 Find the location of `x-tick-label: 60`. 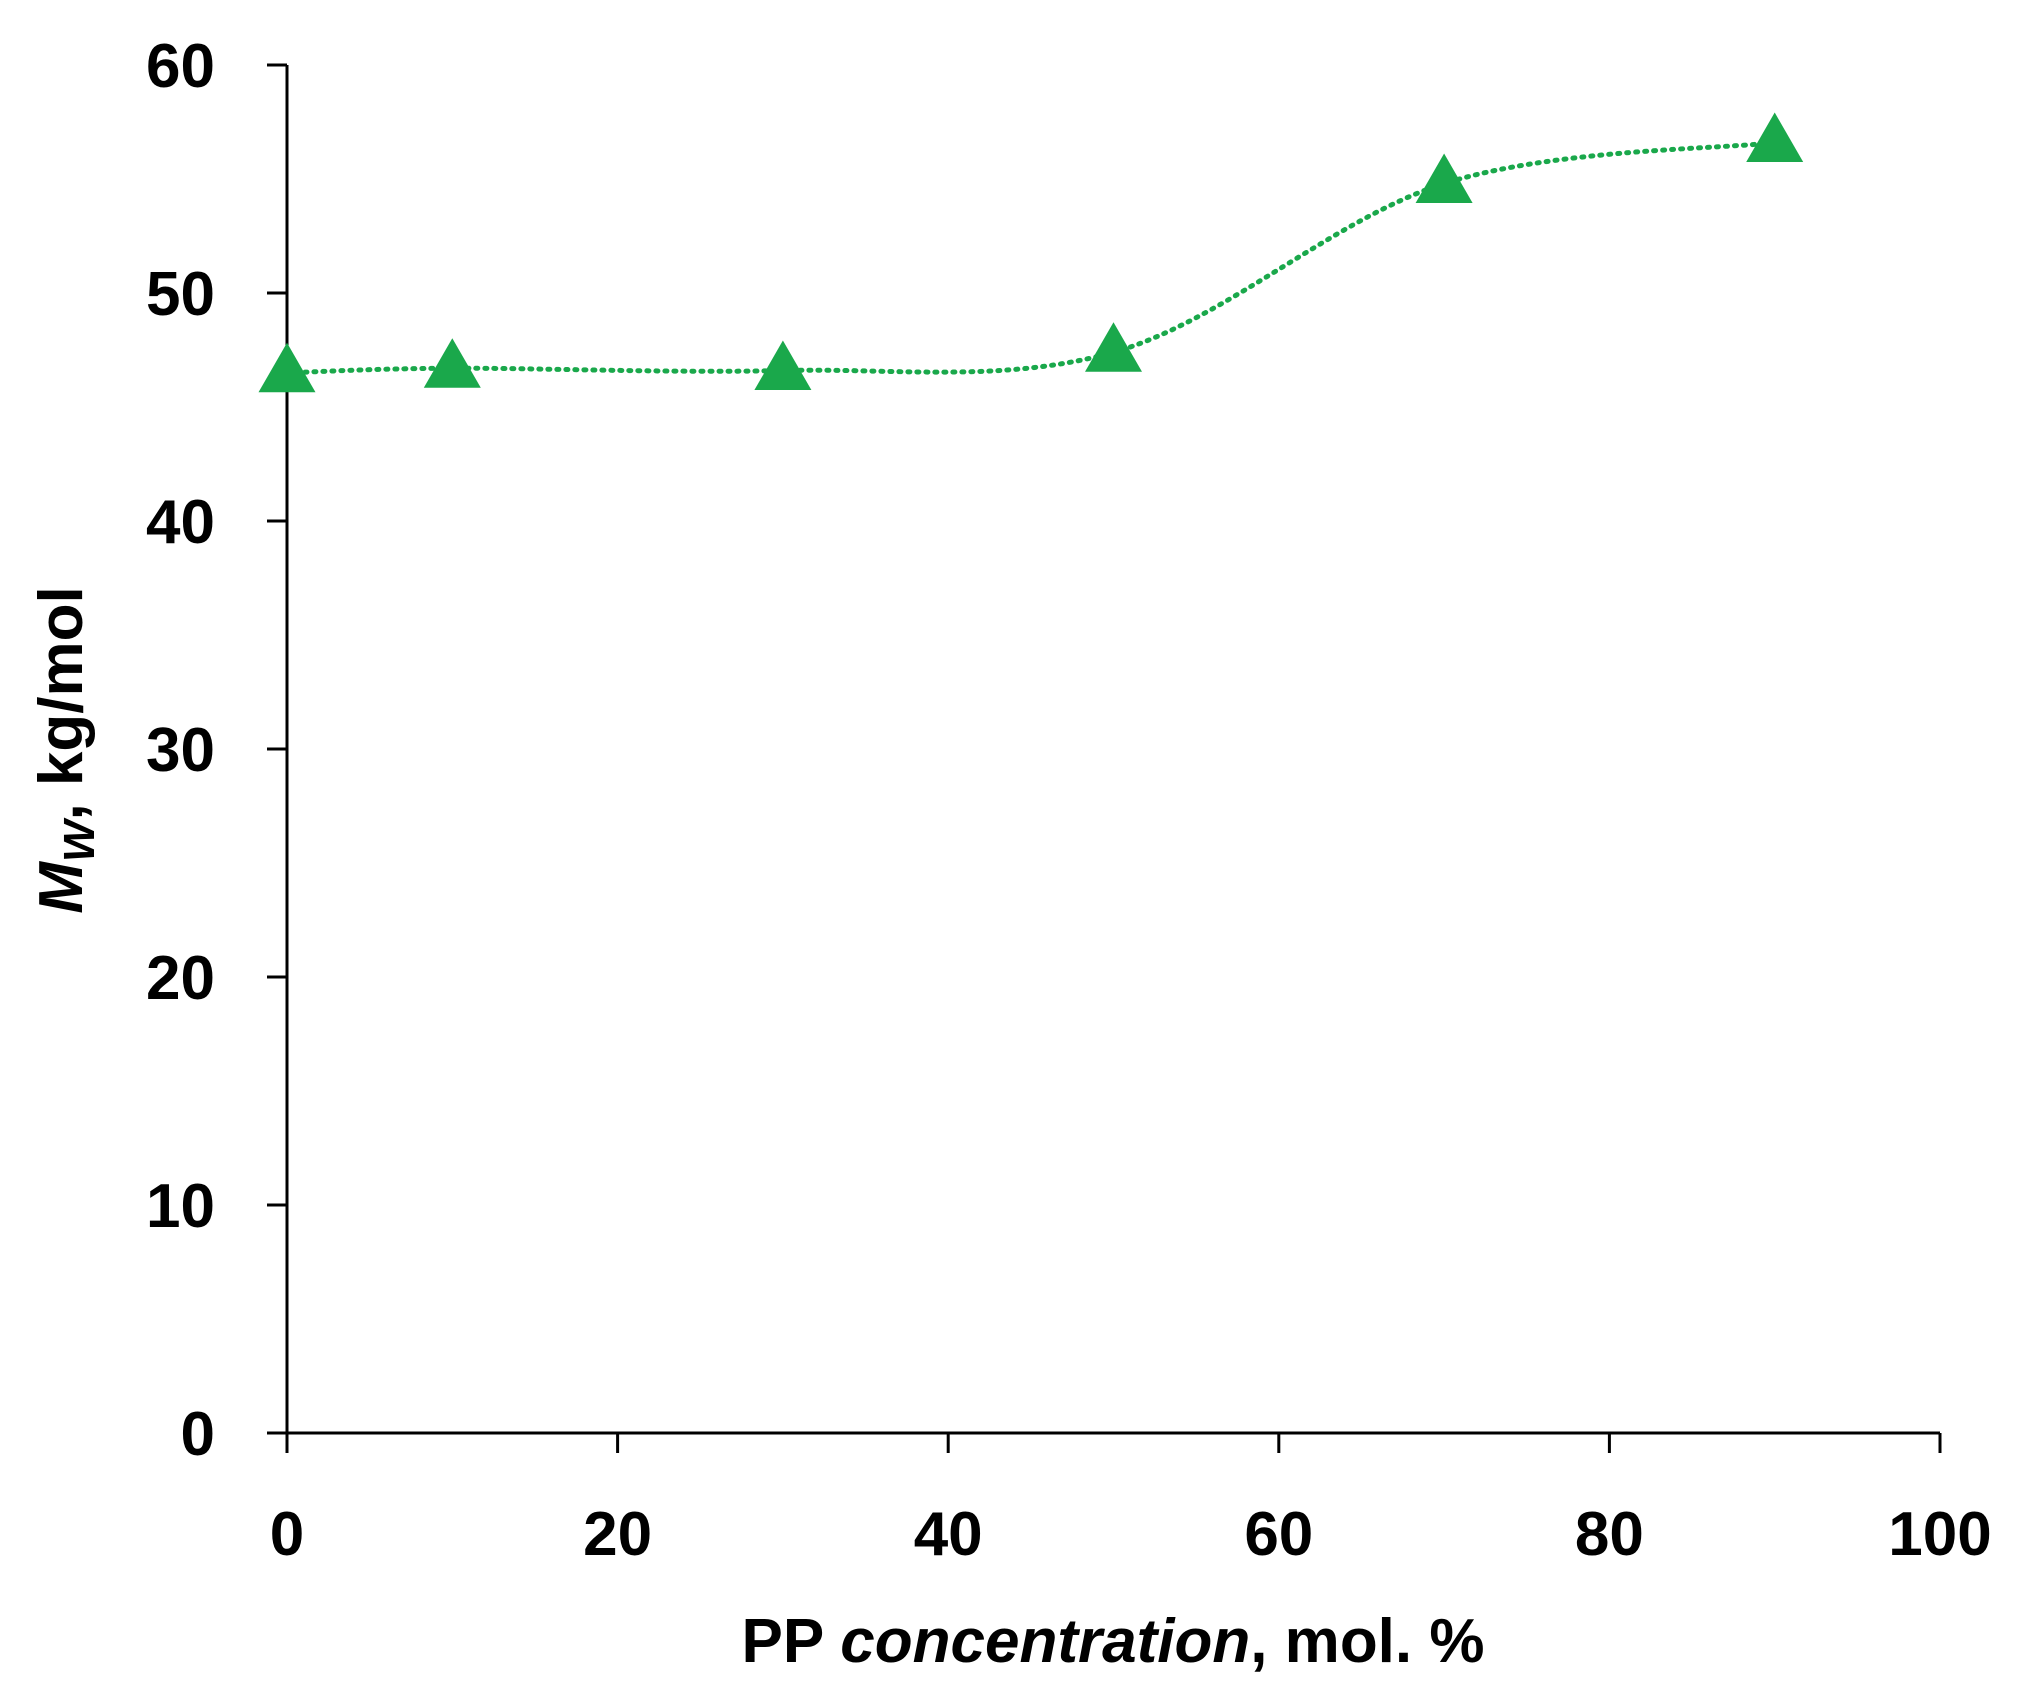

x-tick-label: 60 is located at coordinates (1278, 1534).